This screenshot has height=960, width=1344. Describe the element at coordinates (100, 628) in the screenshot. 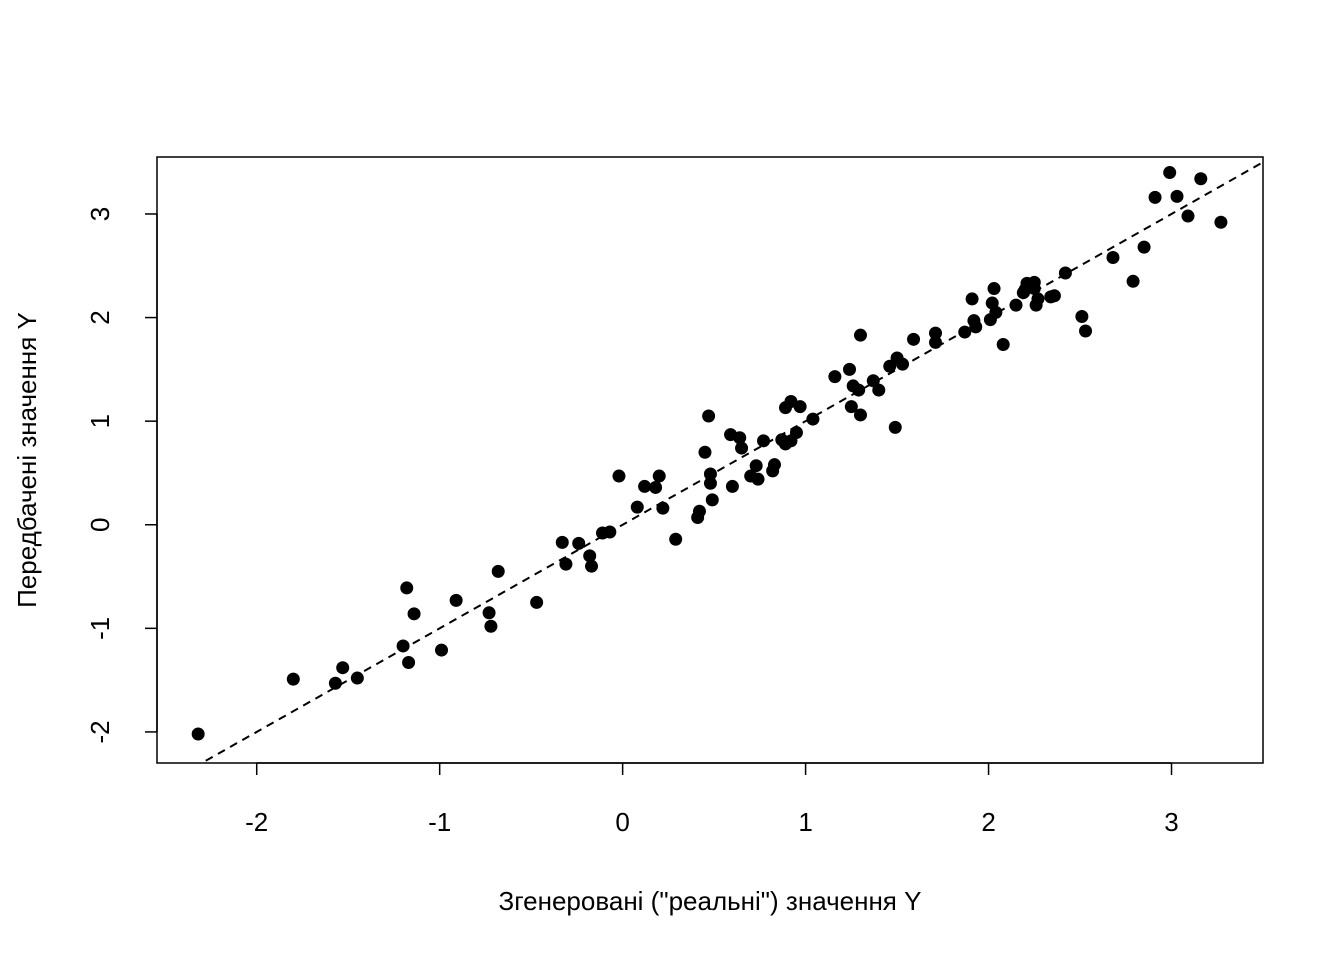

I see `y-tick-label: -1` at that location.